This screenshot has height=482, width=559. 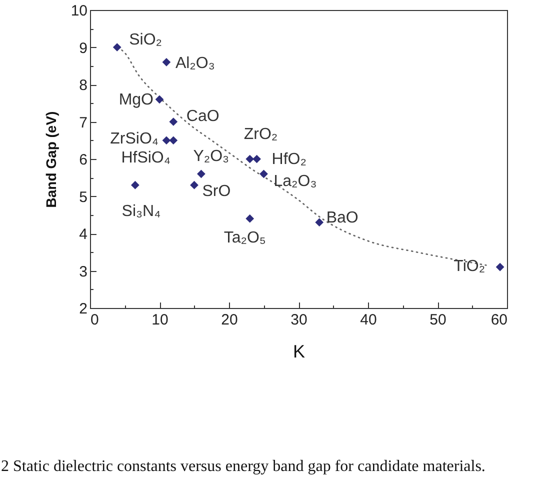 I want to click on y-tick-label: 3, so click(x=83, y=271).